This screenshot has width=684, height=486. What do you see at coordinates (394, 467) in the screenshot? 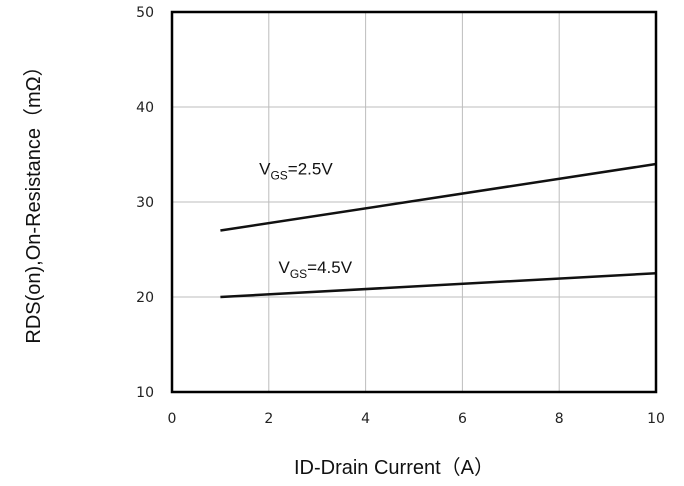
I see `x-axis-title: ID-Drain Current（A）` at bounding box center [394, 467].